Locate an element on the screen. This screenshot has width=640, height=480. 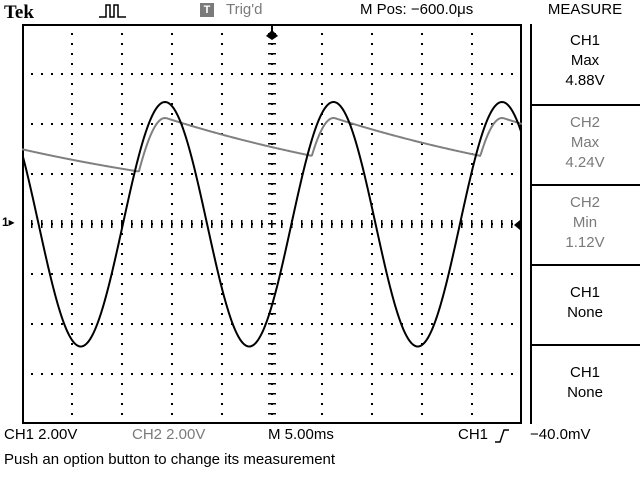
brand-logo: Tek is located at coordinates (19, 12).